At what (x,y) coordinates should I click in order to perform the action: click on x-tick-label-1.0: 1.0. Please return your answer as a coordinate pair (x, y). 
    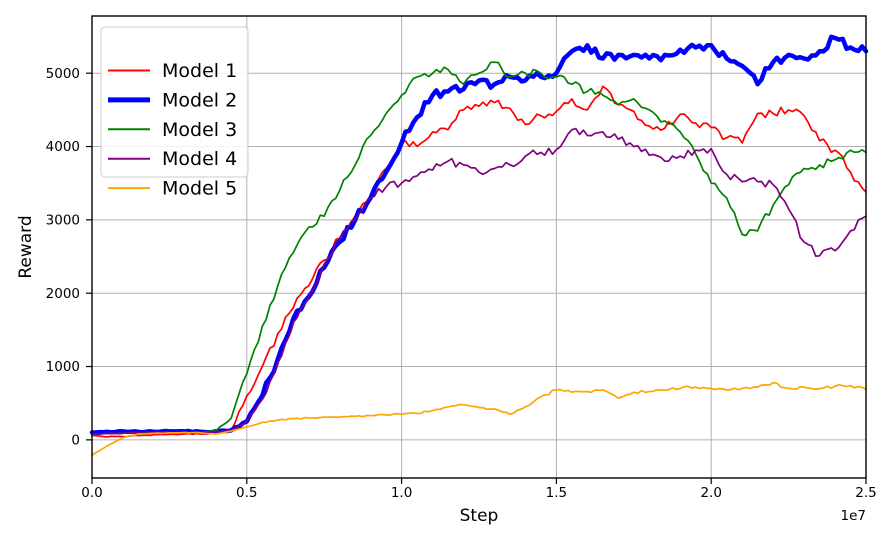
    Looking at the image, I should click on (401, 493).